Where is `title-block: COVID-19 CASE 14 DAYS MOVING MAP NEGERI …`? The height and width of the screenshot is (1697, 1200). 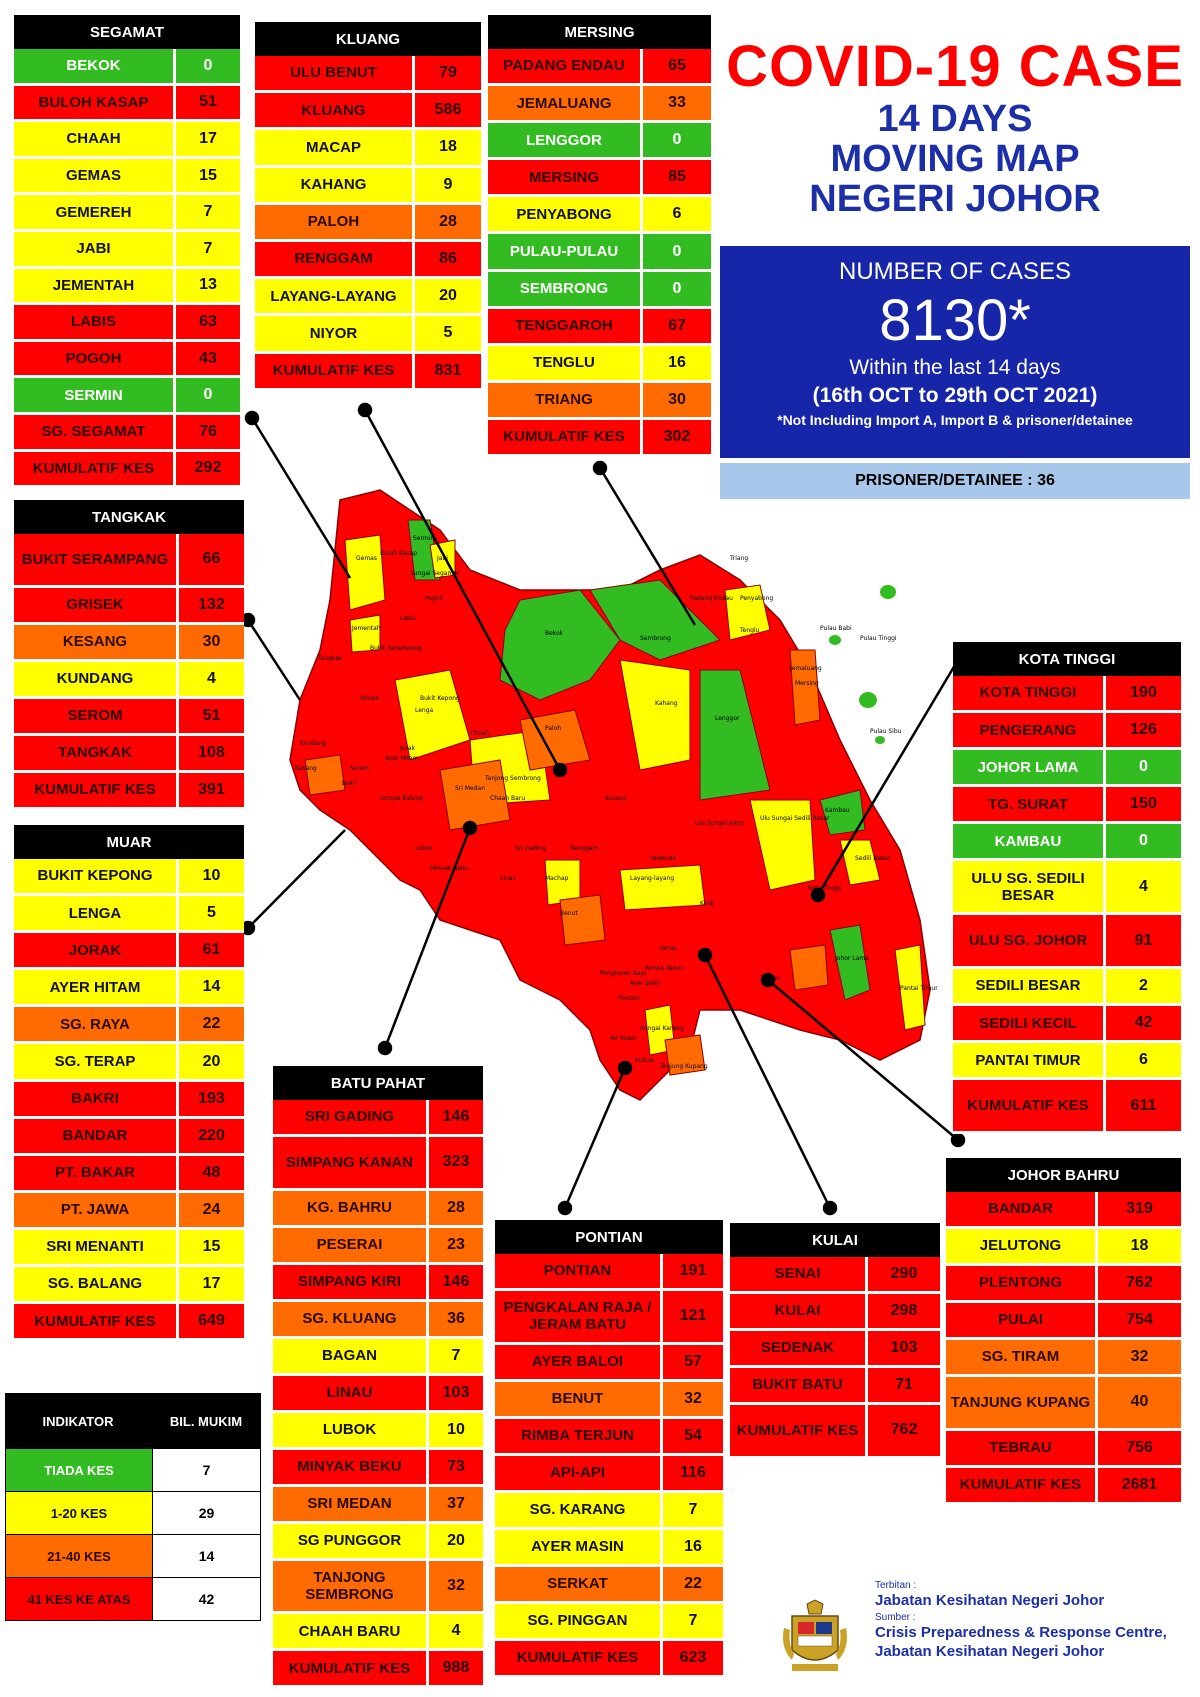
title-block: COVID-19 CASE 14 DAYS MOVING MAP NEGERI … is located at coordinates (955, 127).